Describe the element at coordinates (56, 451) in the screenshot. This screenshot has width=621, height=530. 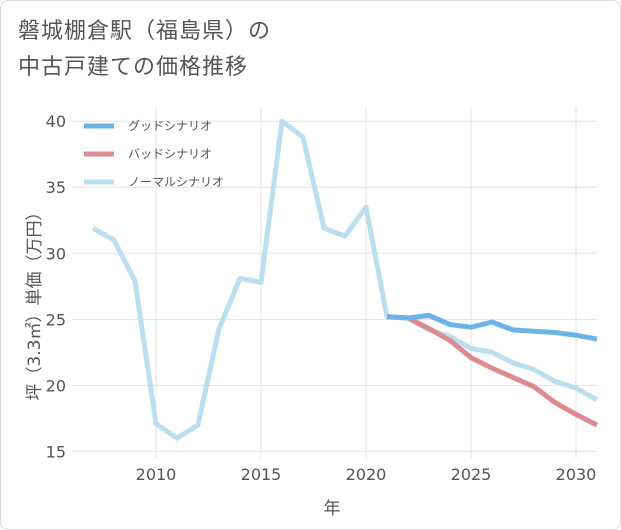
I see `y-tick-label: 15` at that location.